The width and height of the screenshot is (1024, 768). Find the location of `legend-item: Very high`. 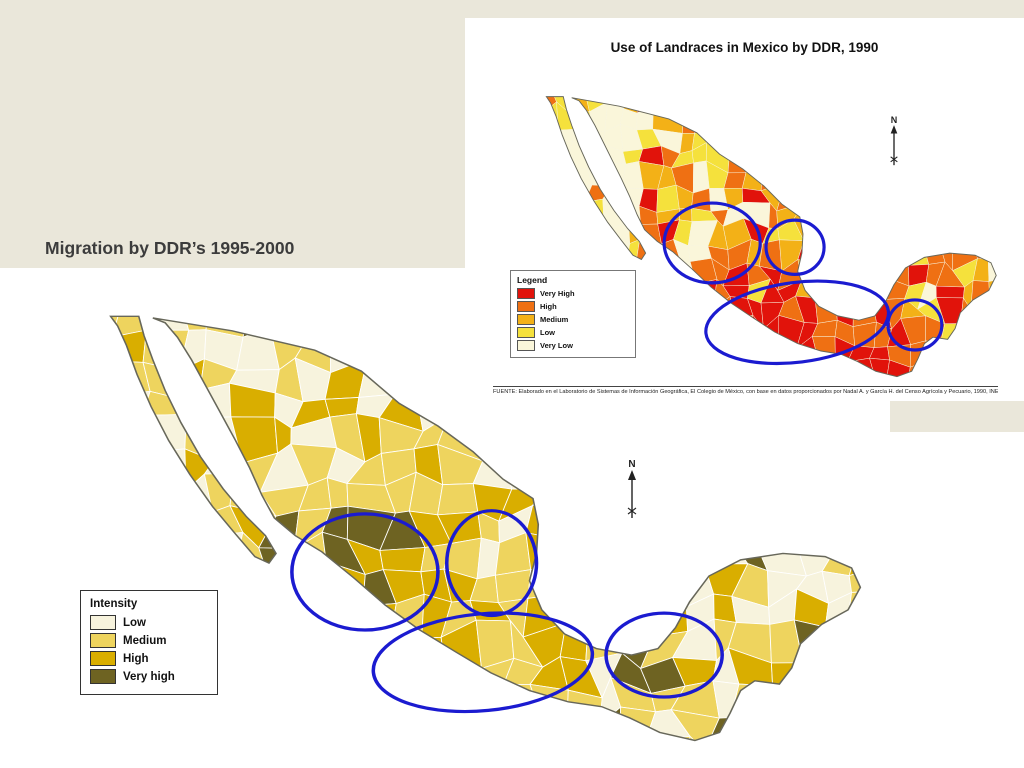

legend-item: Very high is located at coordinates (149, 676).